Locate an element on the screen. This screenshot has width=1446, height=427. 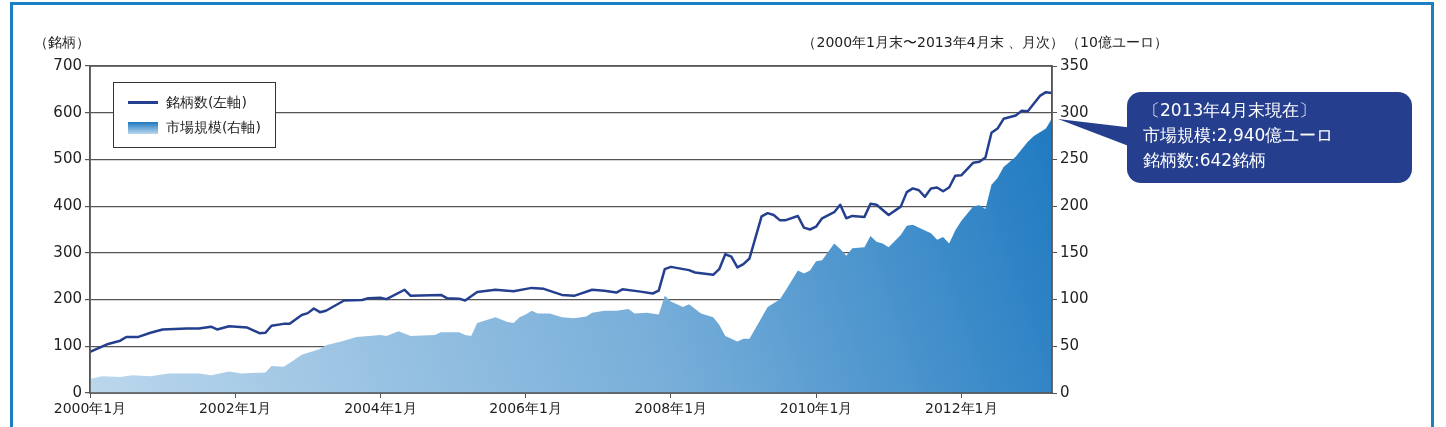
y2-tick-label: 250 is located at coordinates (1074, 158).